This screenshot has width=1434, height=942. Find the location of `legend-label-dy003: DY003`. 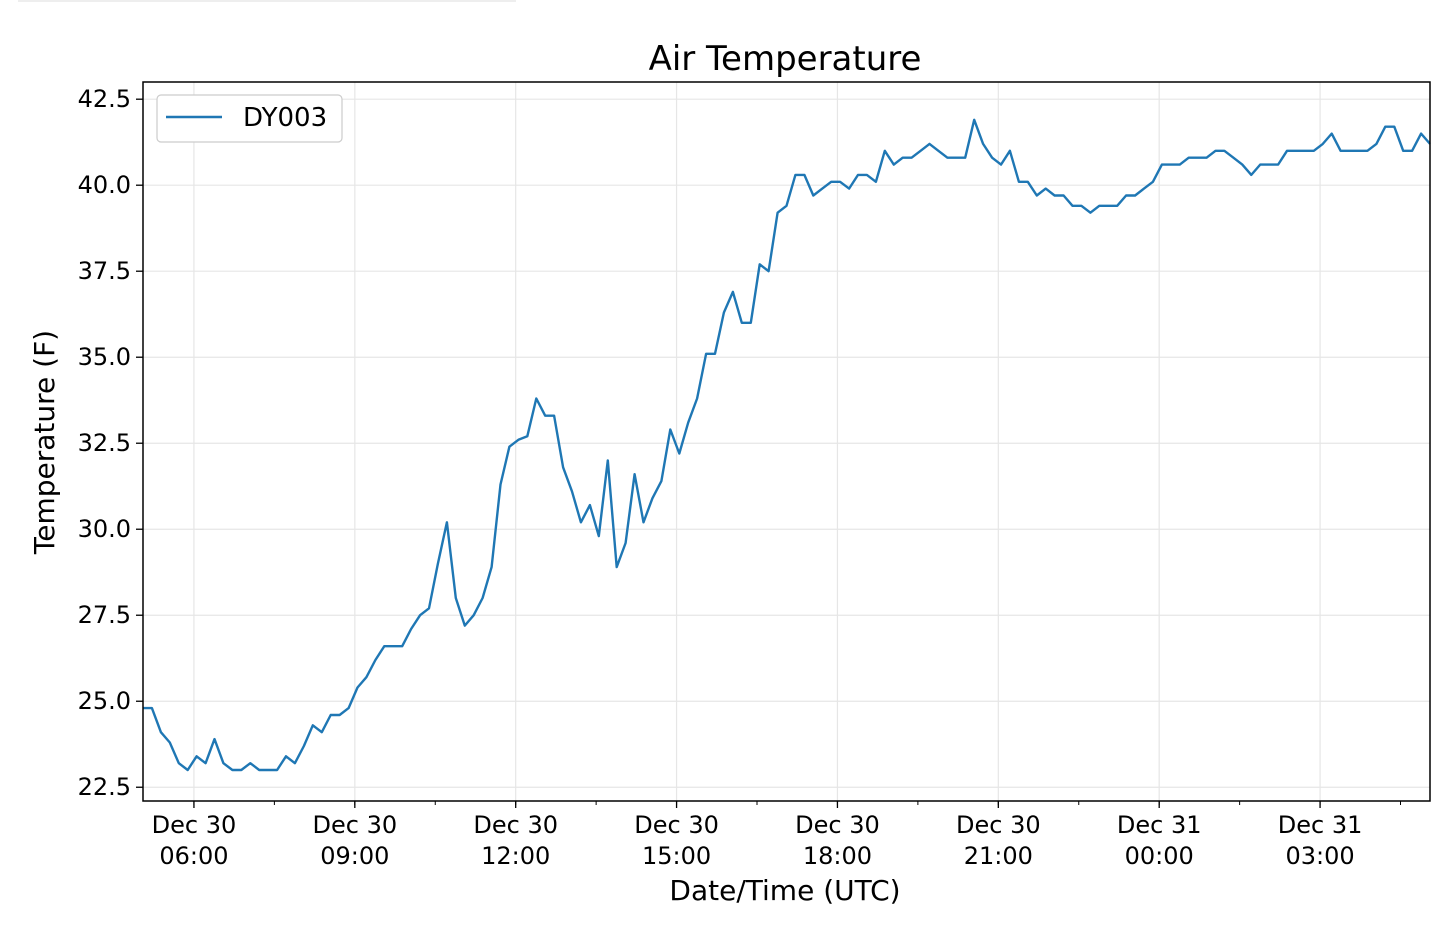

legend-label-dy003: DY003 is located at coordinates (285, 118).